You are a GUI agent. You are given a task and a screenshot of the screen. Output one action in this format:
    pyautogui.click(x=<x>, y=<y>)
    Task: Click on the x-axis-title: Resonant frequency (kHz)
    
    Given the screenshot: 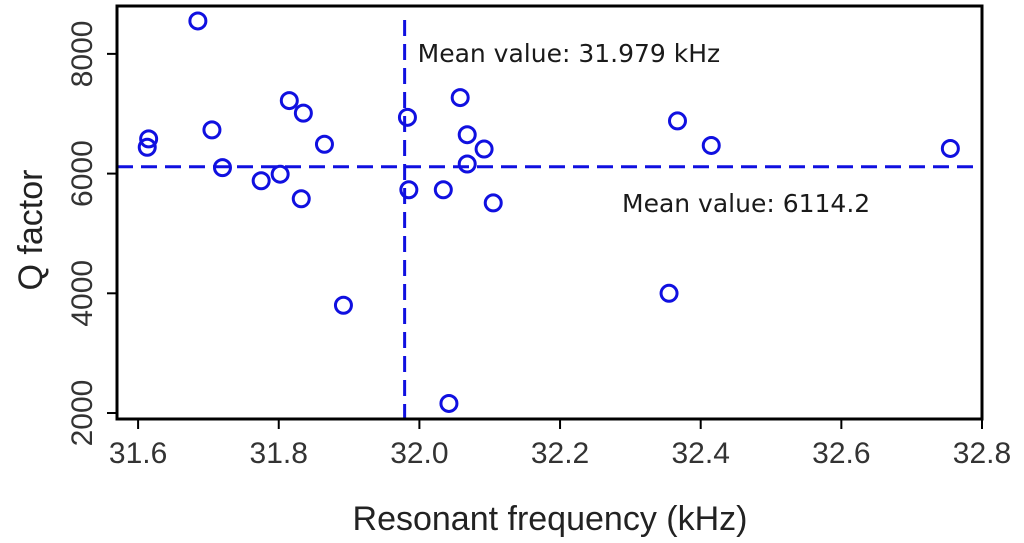 What is the action you would take?
    pyautogui.click(x=550, y=519)
    